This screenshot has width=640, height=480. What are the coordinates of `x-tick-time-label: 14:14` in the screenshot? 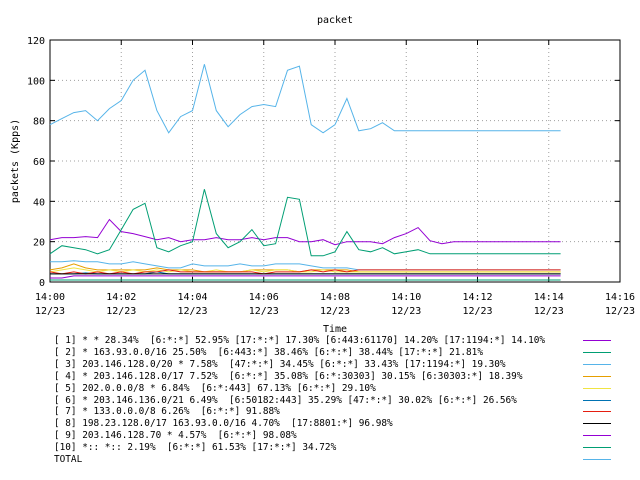 It's located at (549, 297).